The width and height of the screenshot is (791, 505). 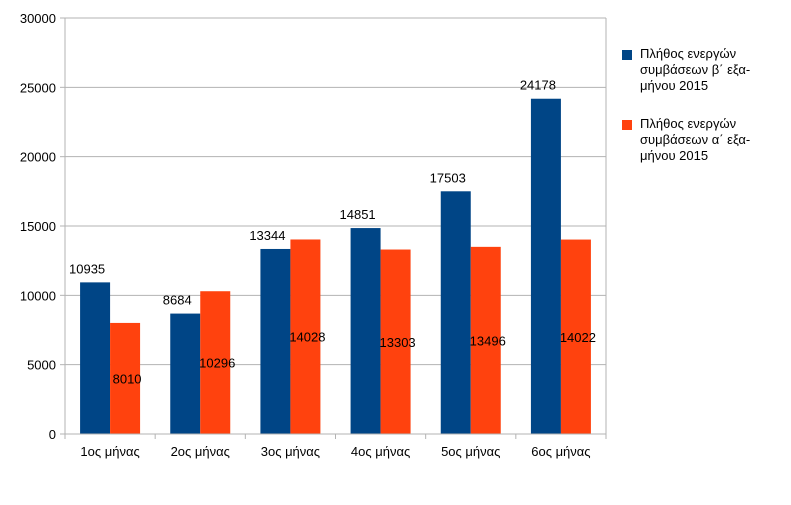 What do you see at coordinates (538, 85) in the screenshot?
I see `data-label-series-1: 24178` at bounding box center [538, 85].